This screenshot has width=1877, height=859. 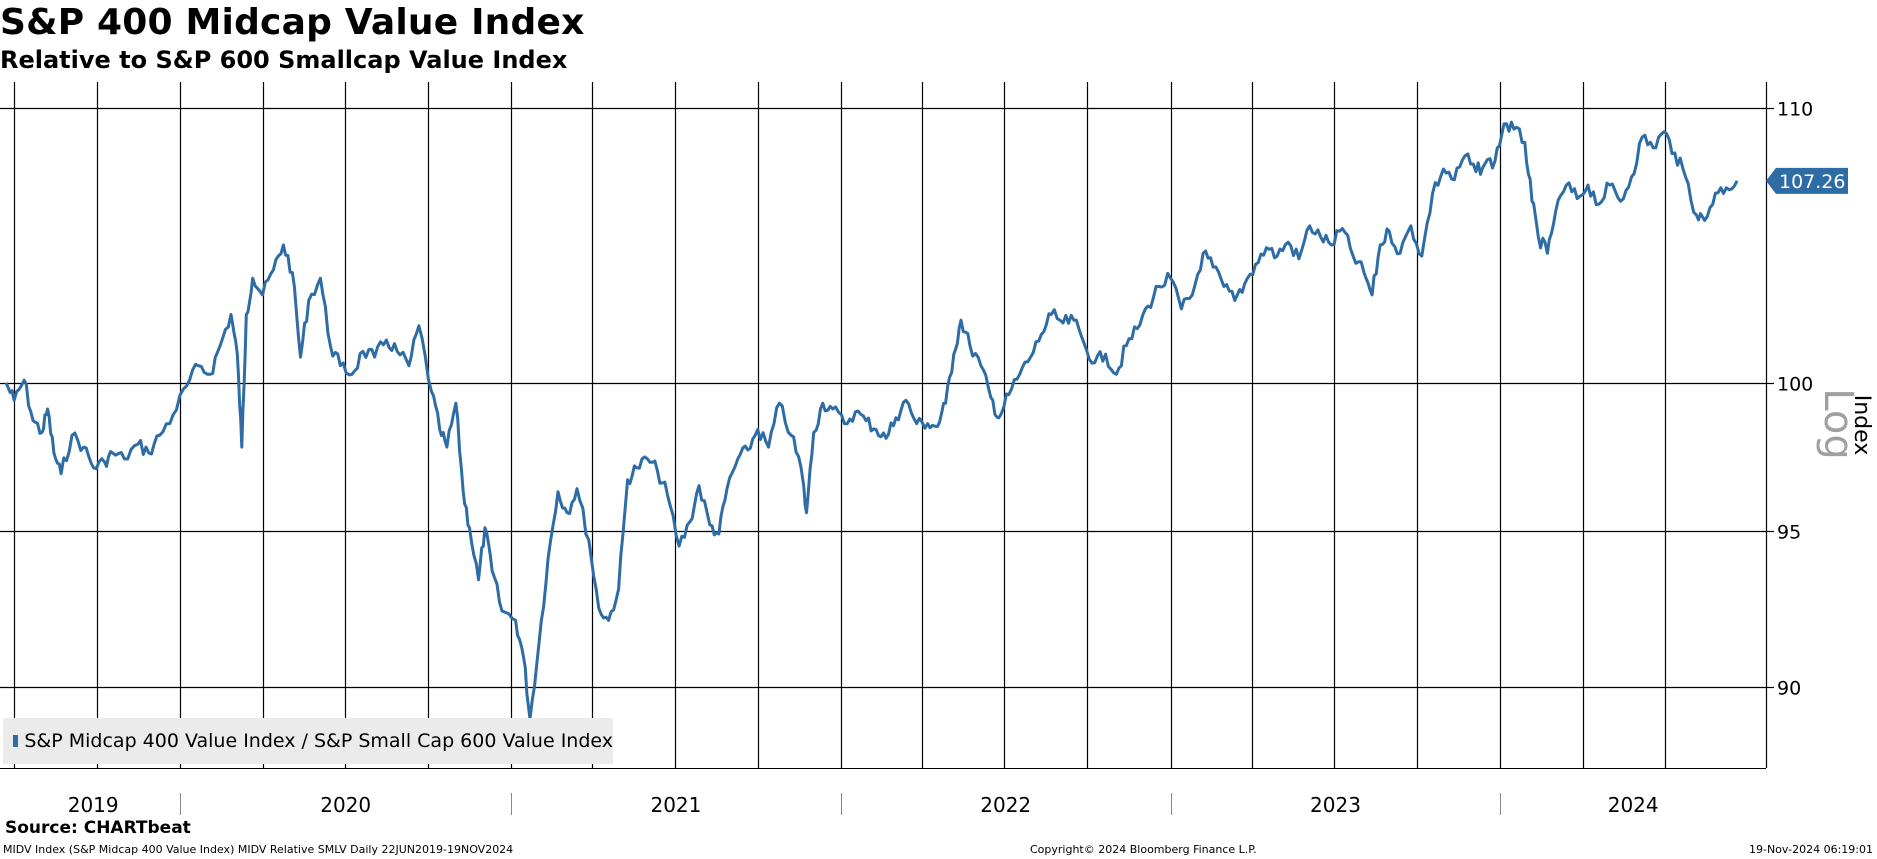 What do you see at coordinates (1143, 849) in the screenshot?
I see `footer-copyright: Copyright© 2024 Bloomberg Finance L.P.` at bounding box center [1143, 849].